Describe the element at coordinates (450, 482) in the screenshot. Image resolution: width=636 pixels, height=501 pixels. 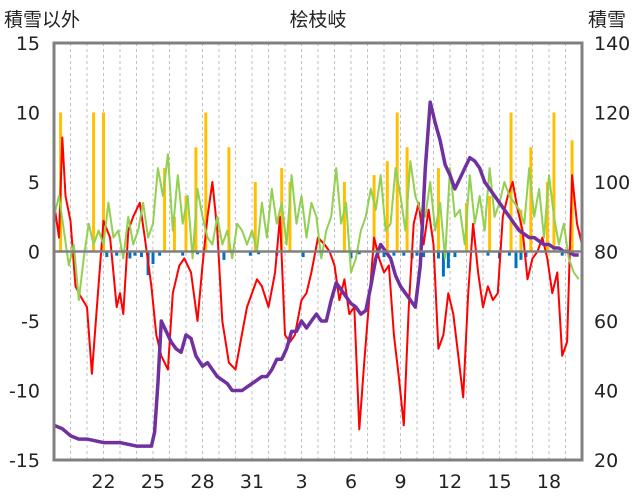
I see `x-tick: 12` at that location.